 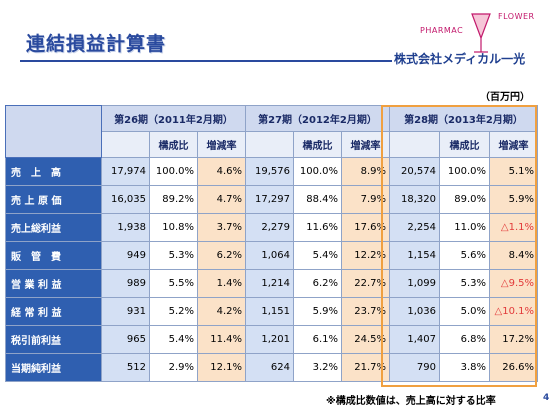 I want to click on page-title: 連結損益計算書, so click(x=96, y=44).